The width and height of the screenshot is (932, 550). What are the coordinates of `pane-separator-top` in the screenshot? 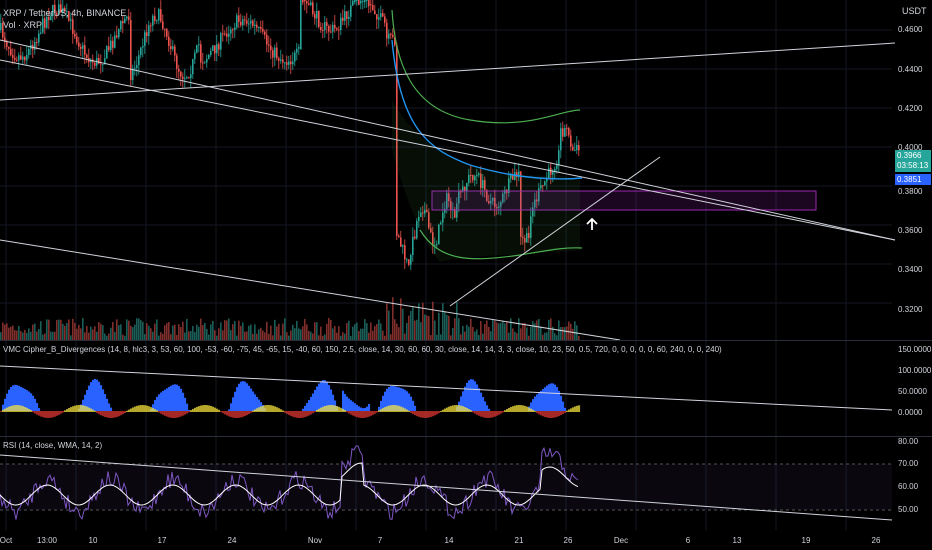 It's located at (466, 340).